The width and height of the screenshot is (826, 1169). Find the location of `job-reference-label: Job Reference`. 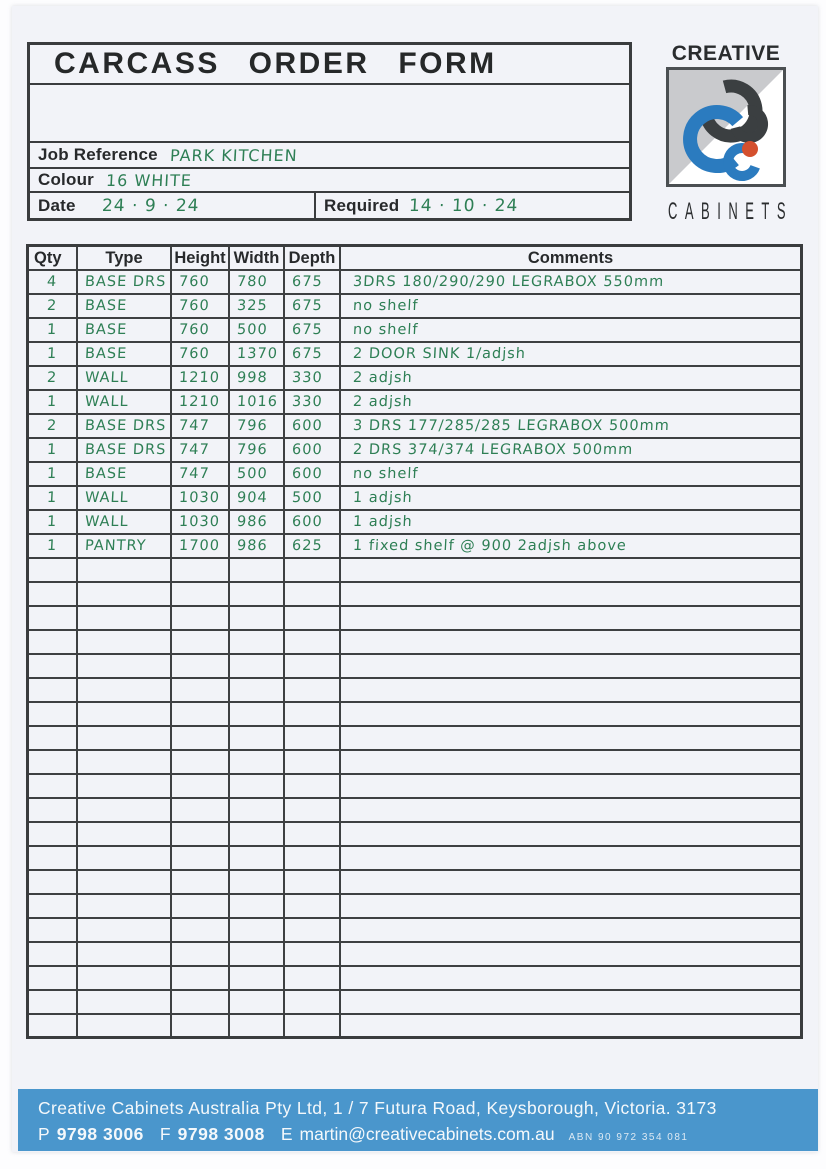

job-reference-label: Job Reference is located at coordinates (98, 154).